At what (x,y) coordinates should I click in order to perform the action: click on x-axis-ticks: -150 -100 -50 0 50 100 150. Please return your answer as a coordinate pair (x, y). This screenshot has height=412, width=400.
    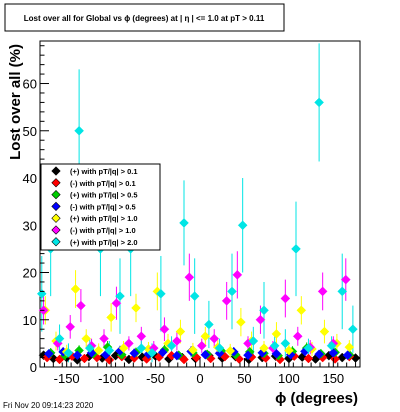
    Looking at the image, I should click on (200, 372).